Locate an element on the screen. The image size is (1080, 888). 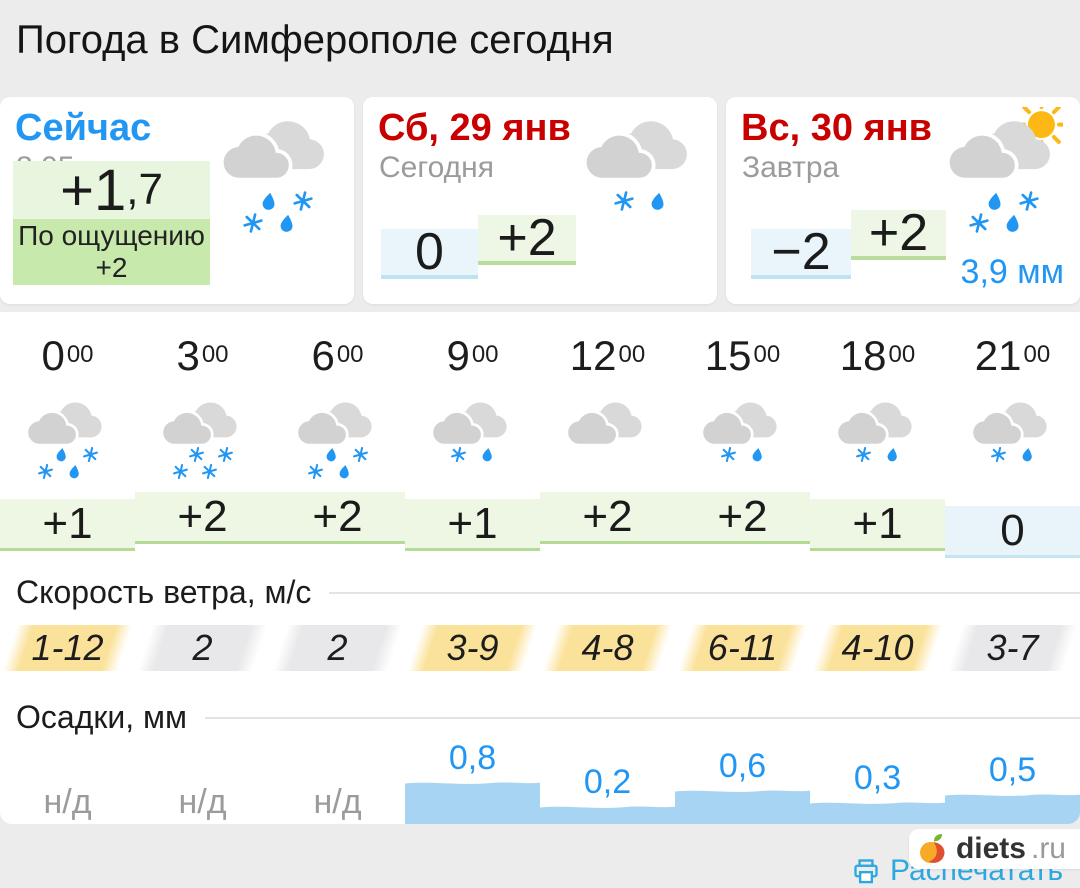
card-today-sub: Сегодня is located at coordinates (436, 167).